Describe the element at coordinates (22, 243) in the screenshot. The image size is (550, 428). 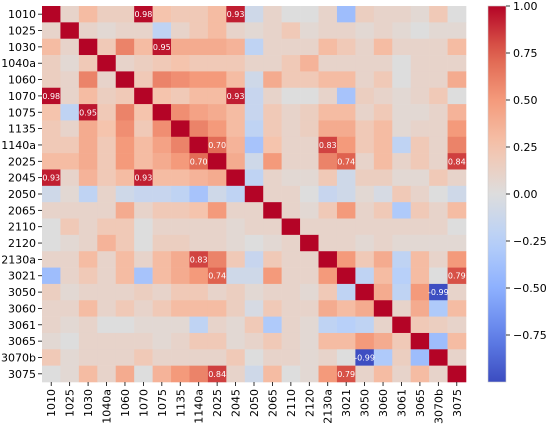
I see `y-tick-label: 2120` at that location.